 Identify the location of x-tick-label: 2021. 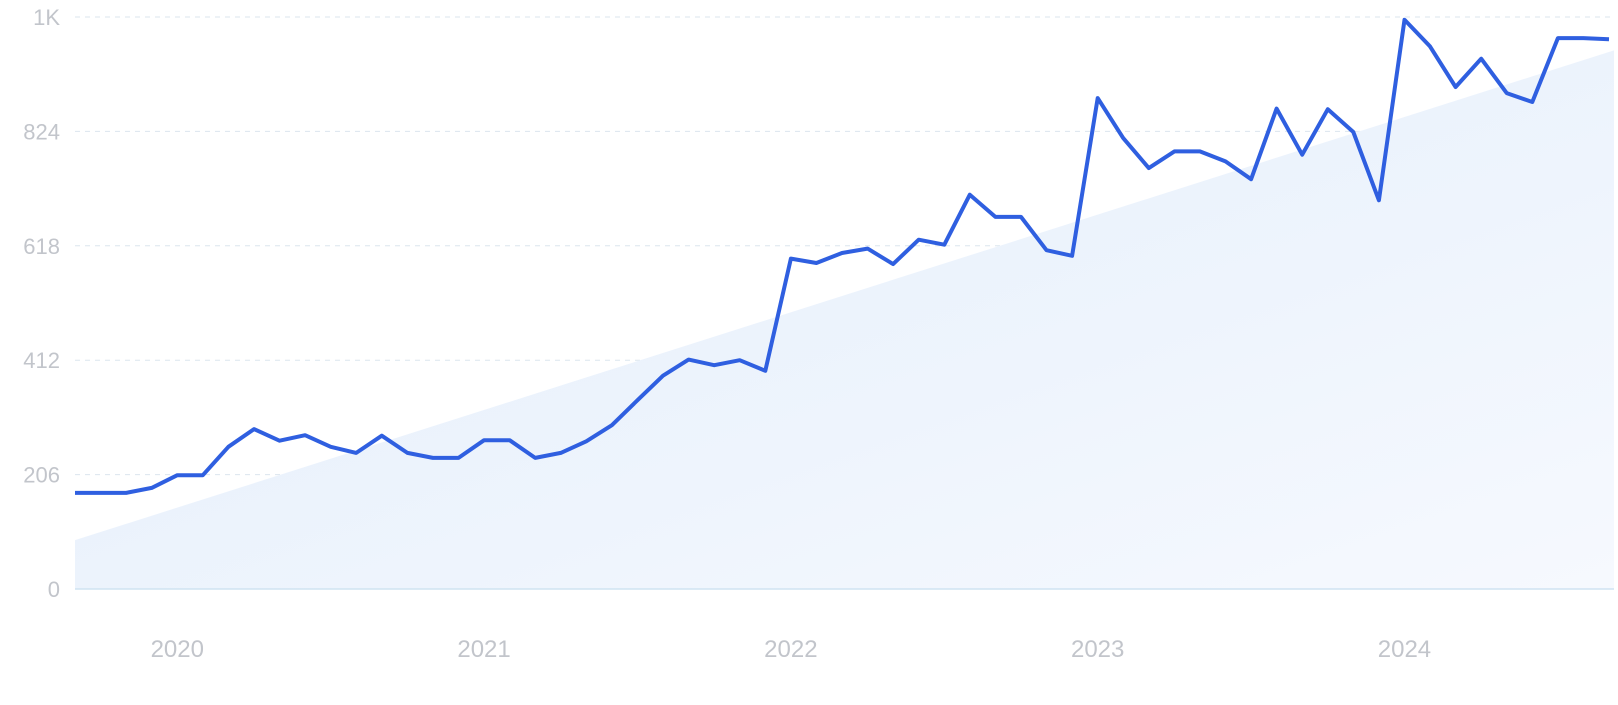
(483, 649).